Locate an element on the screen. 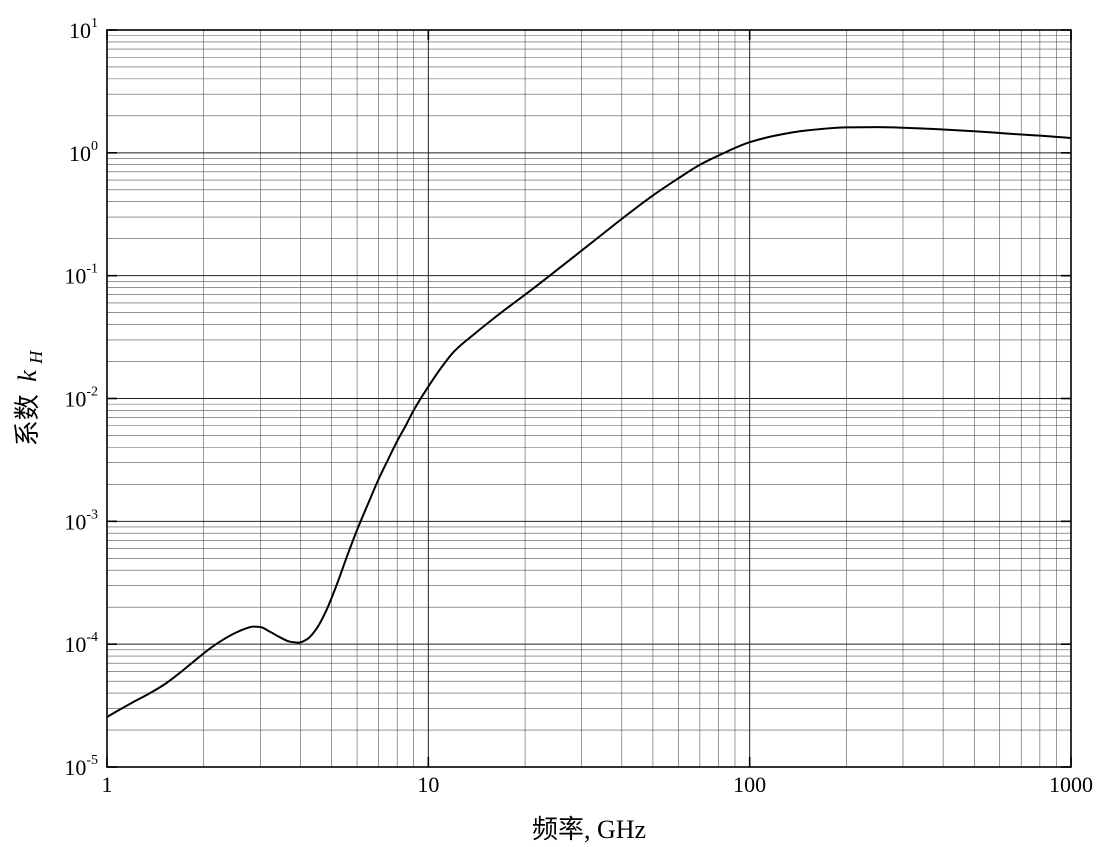 Image resolution: width=1101 pixels, height=847 pixels. y-tick-label: 10⁻¹ is located at coordinates (81, 275).